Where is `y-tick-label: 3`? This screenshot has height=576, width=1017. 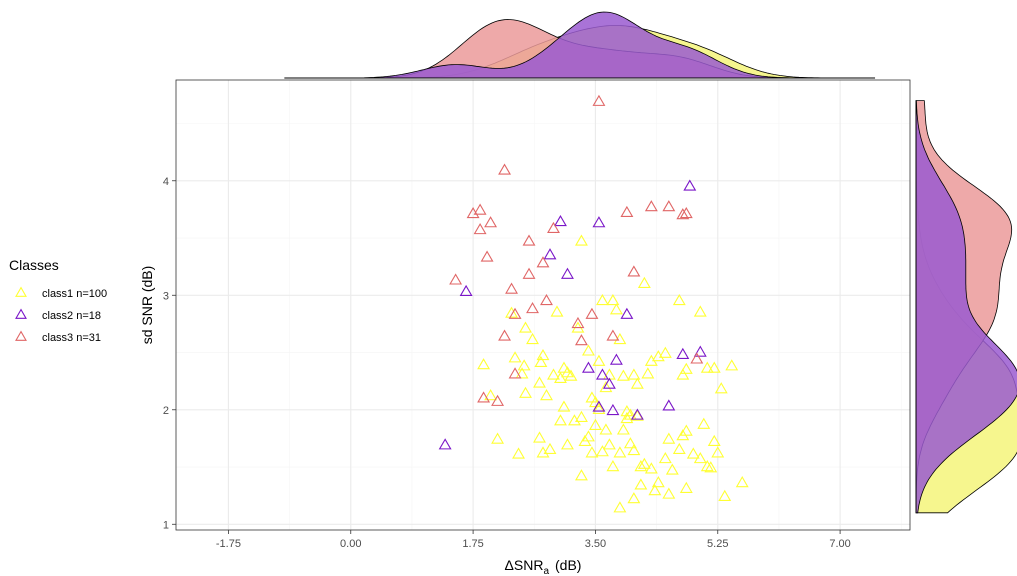 y-tick-label: 3 is located at coordinates (166, 296).